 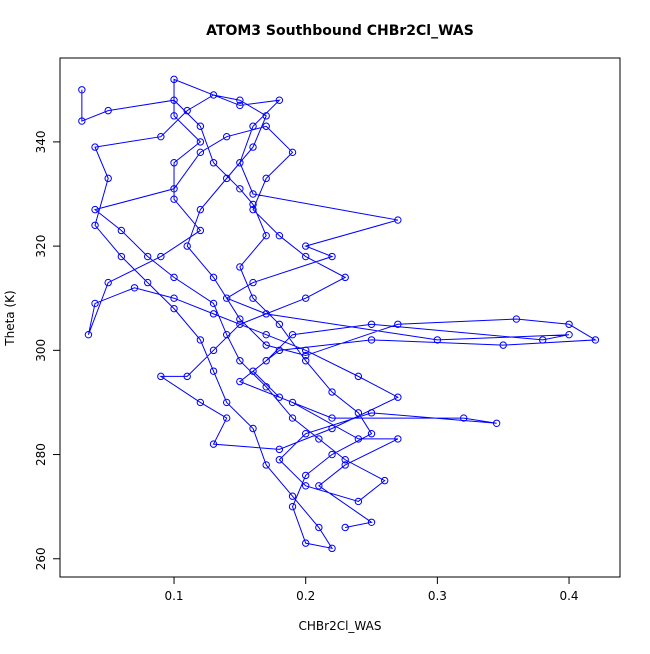 I want to click on x-tick-label: 0.3, so click(x=437, y=596).